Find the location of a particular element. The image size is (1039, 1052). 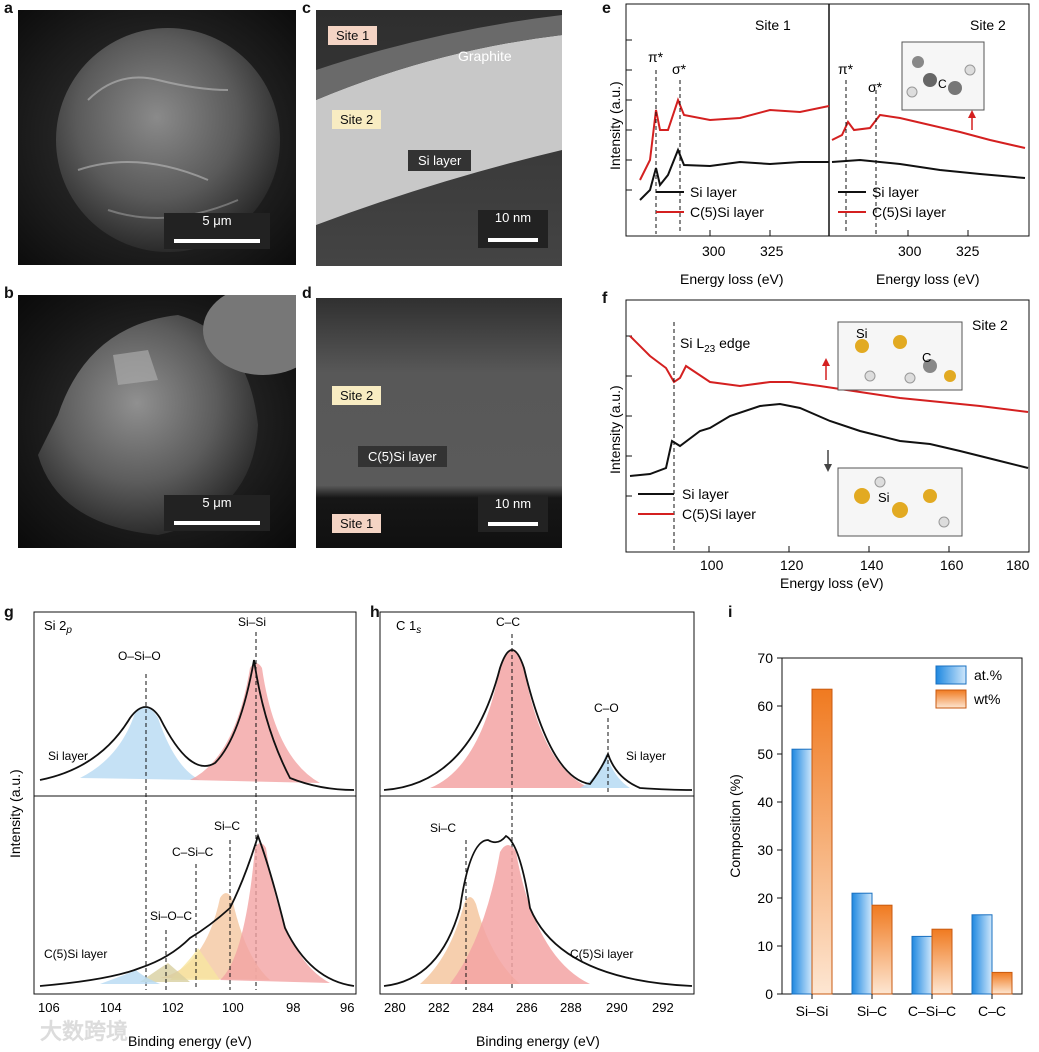

peak-sic-h: Si–C is located at coordinates (443, 828).